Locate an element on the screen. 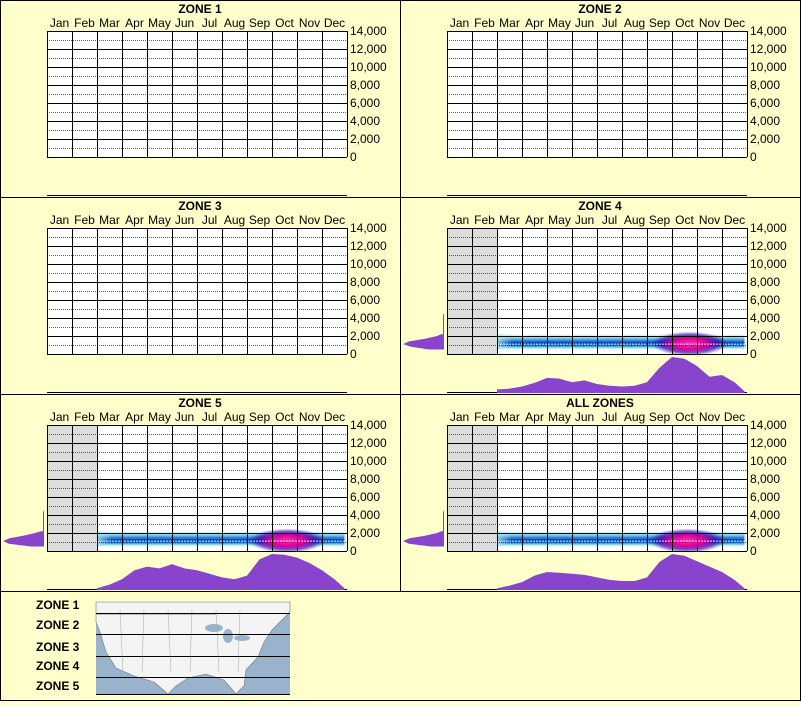  panel-title: ZONE 4 is located at coordinates (600, 206).